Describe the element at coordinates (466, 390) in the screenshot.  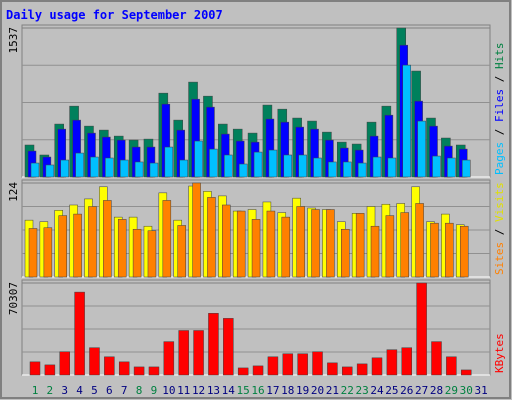
I see `x-tick-label: 30` at that location.